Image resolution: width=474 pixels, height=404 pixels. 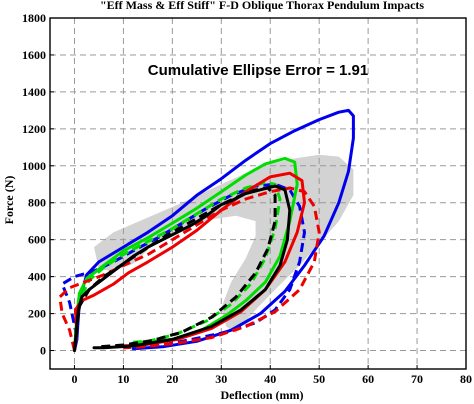 What do you see at coordinates (172, 379) in the screenshot?
I see `x-tick-label: 20` at bounding box center [172, 379].